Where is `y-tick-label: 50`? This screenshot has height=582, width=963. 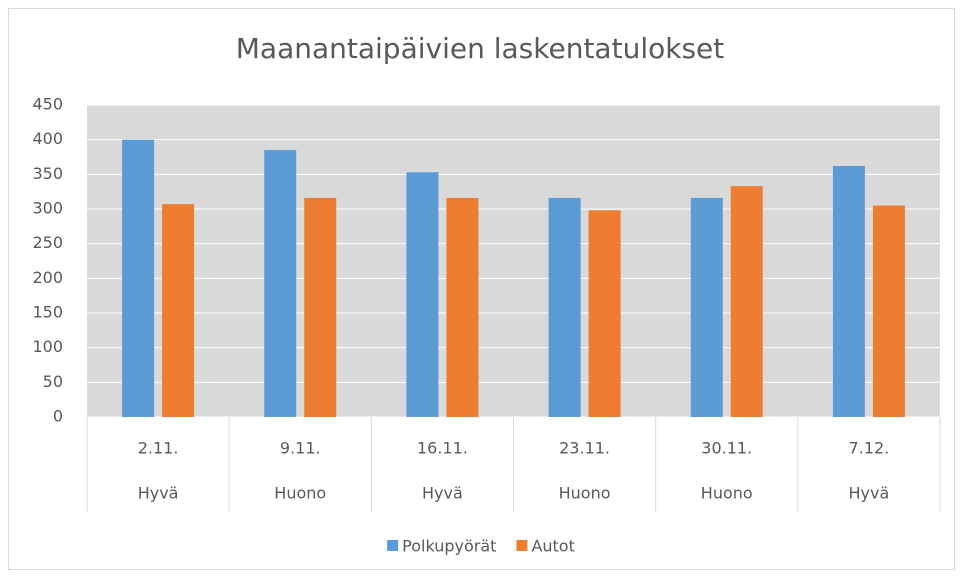 y-tick-label: 50 is located at coordinates (53, 381).